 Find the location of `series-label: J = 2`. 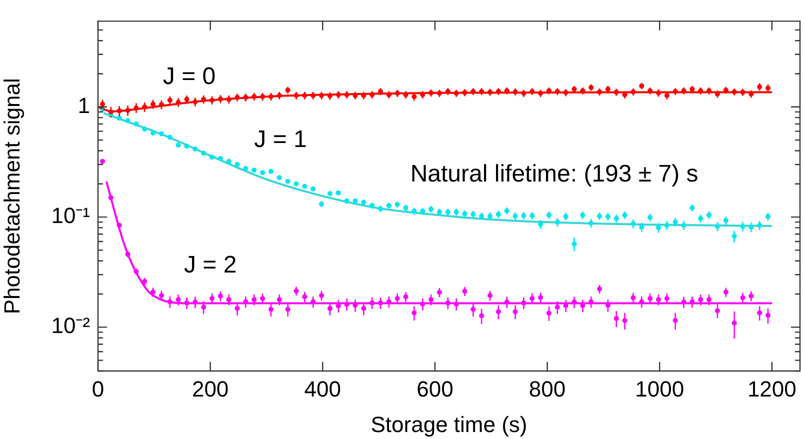

series-label: J = 2 is located at coordinates (210, 265).